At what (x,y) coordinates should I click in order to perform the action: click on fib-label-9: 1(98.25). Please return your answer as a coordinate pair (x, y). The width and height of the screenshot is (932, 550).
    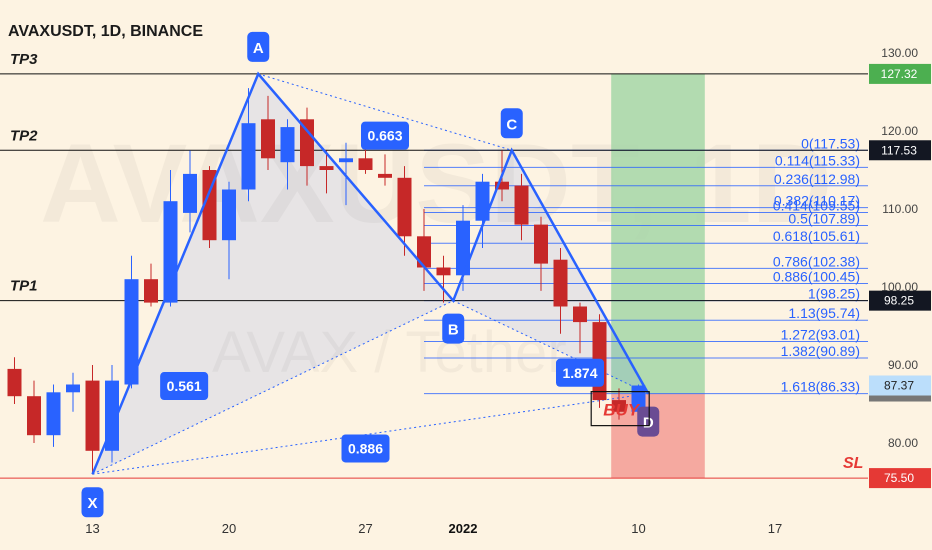
    Looking at the image, I should click on (834, 294).